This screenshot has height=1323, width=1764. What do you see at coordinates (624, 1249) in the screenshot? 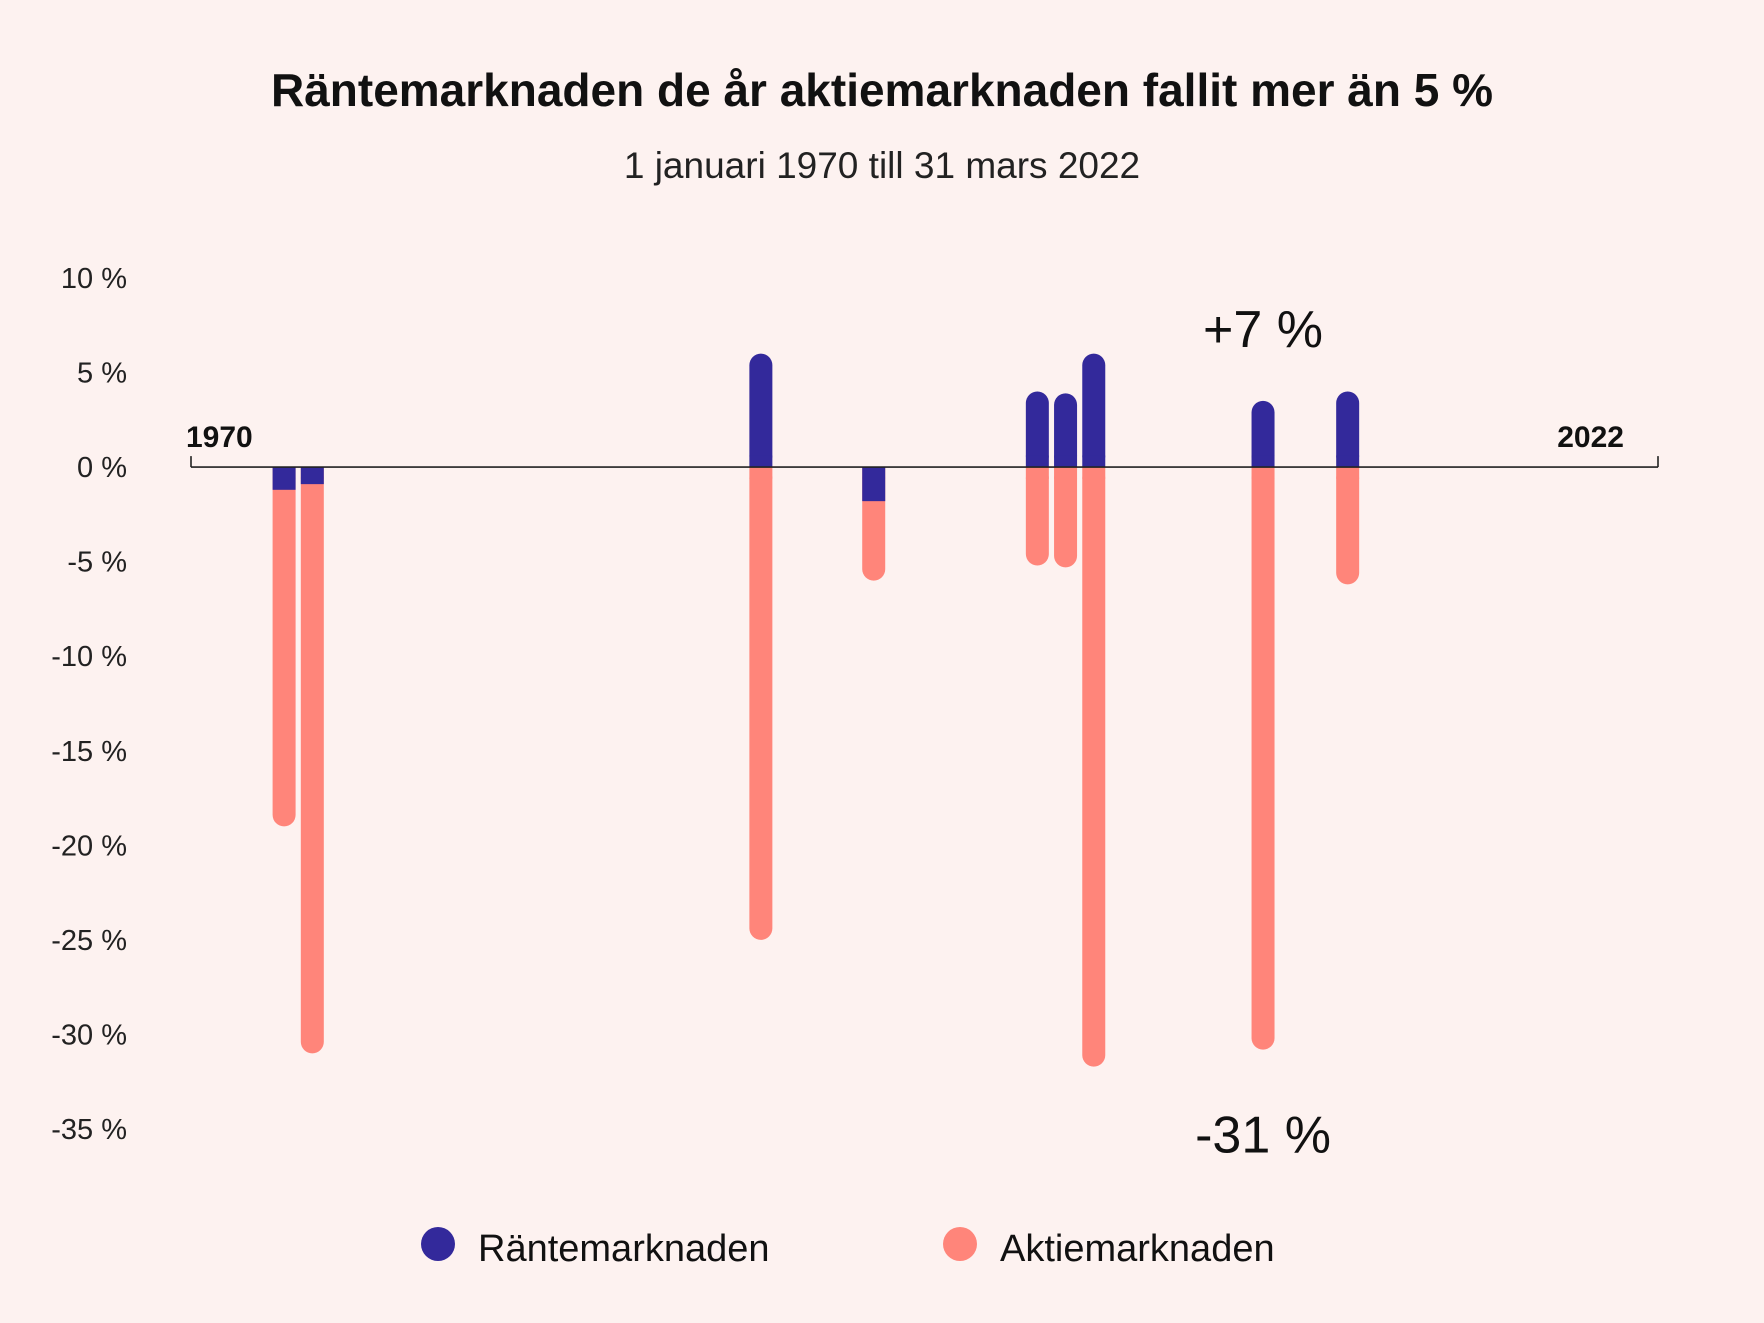
I see `legend-label-rente: Räntemarknaden` at bounding box center [624, 1249].